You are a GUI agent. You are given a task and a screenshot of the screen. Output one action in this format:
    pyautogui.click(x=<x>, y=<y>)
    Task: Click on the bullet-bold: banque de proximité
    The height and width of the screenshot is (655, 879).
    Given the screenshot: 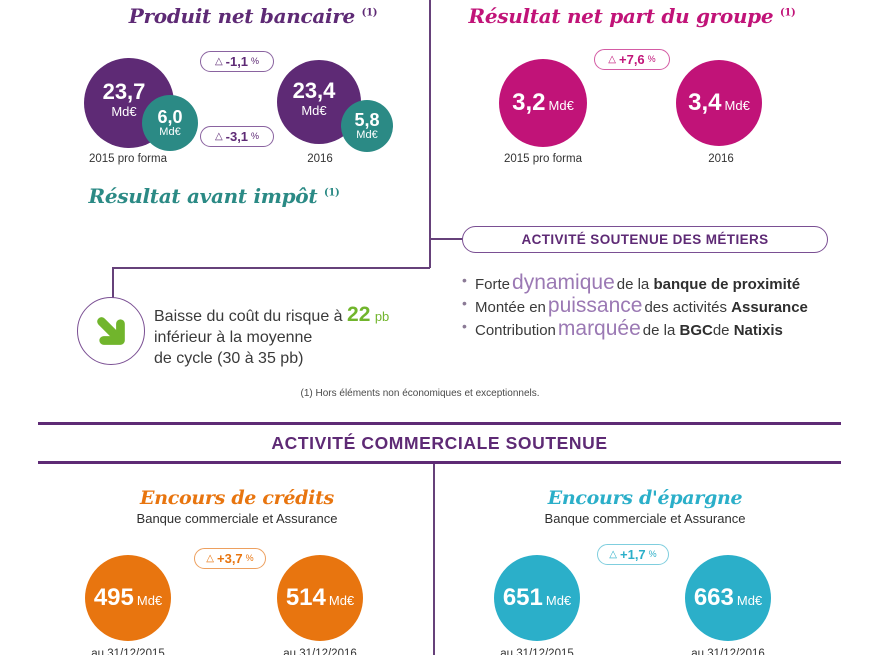 What is the action you would take?
    pyautogui.click(x=727, y=284)
    